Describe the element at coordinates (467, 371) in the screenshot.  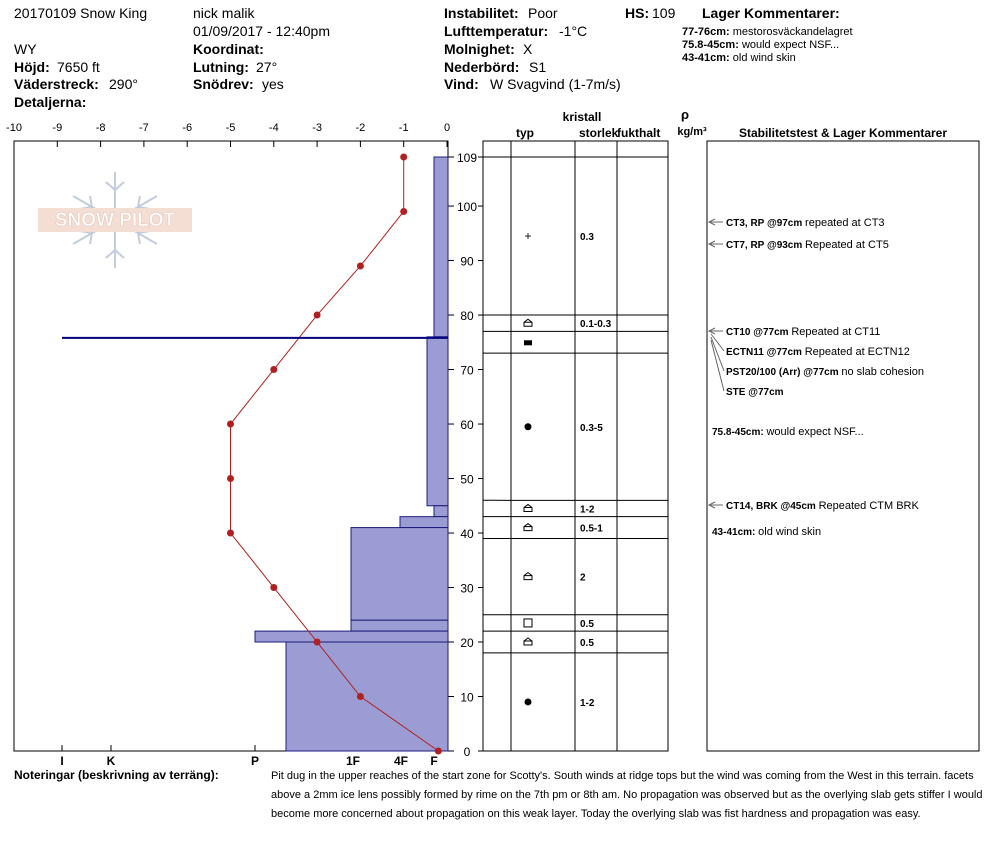
I see `height-tick-label: 70` at that location.